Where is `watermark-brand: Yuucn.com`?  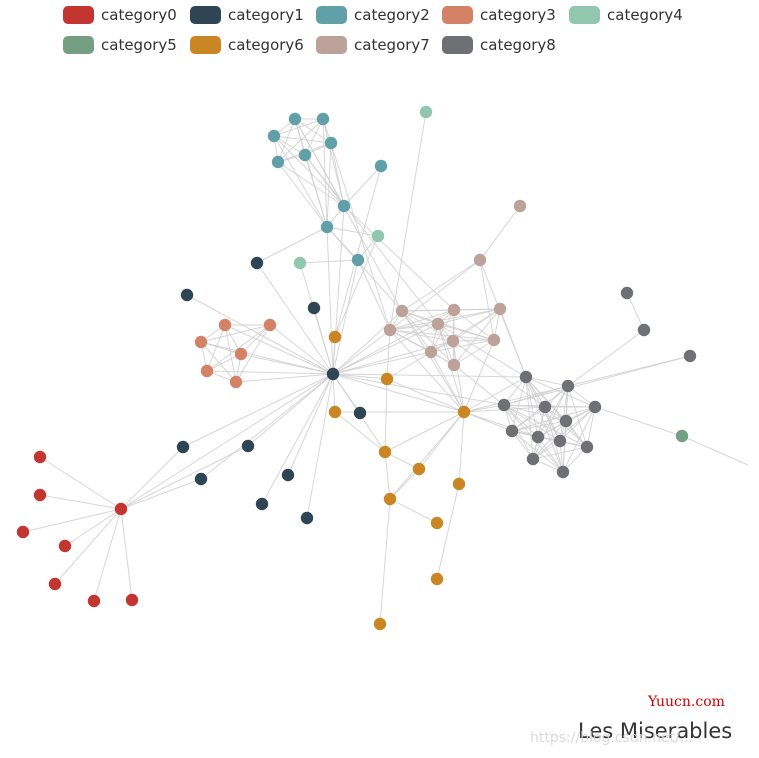 watermark-brand: Yuucn.com is located at coordinates (686, 702).